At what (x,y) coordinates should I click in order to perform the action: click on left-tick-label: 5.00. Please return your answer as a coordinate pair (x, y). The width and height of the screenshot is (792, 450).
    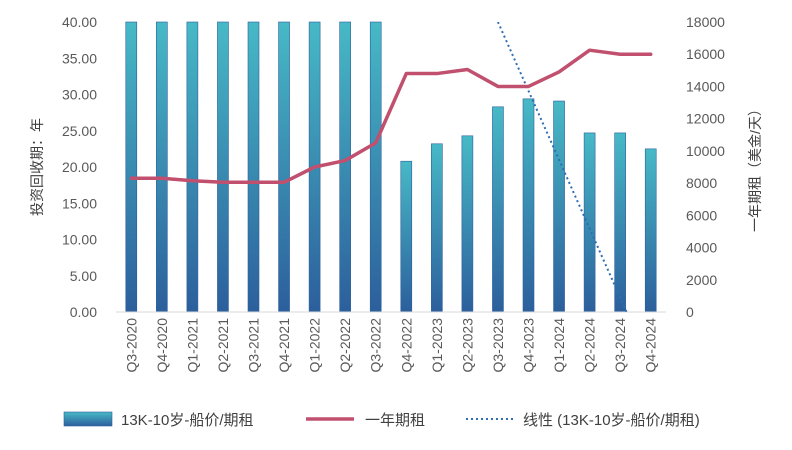
    Looking at the image, I should click on (83, 276).